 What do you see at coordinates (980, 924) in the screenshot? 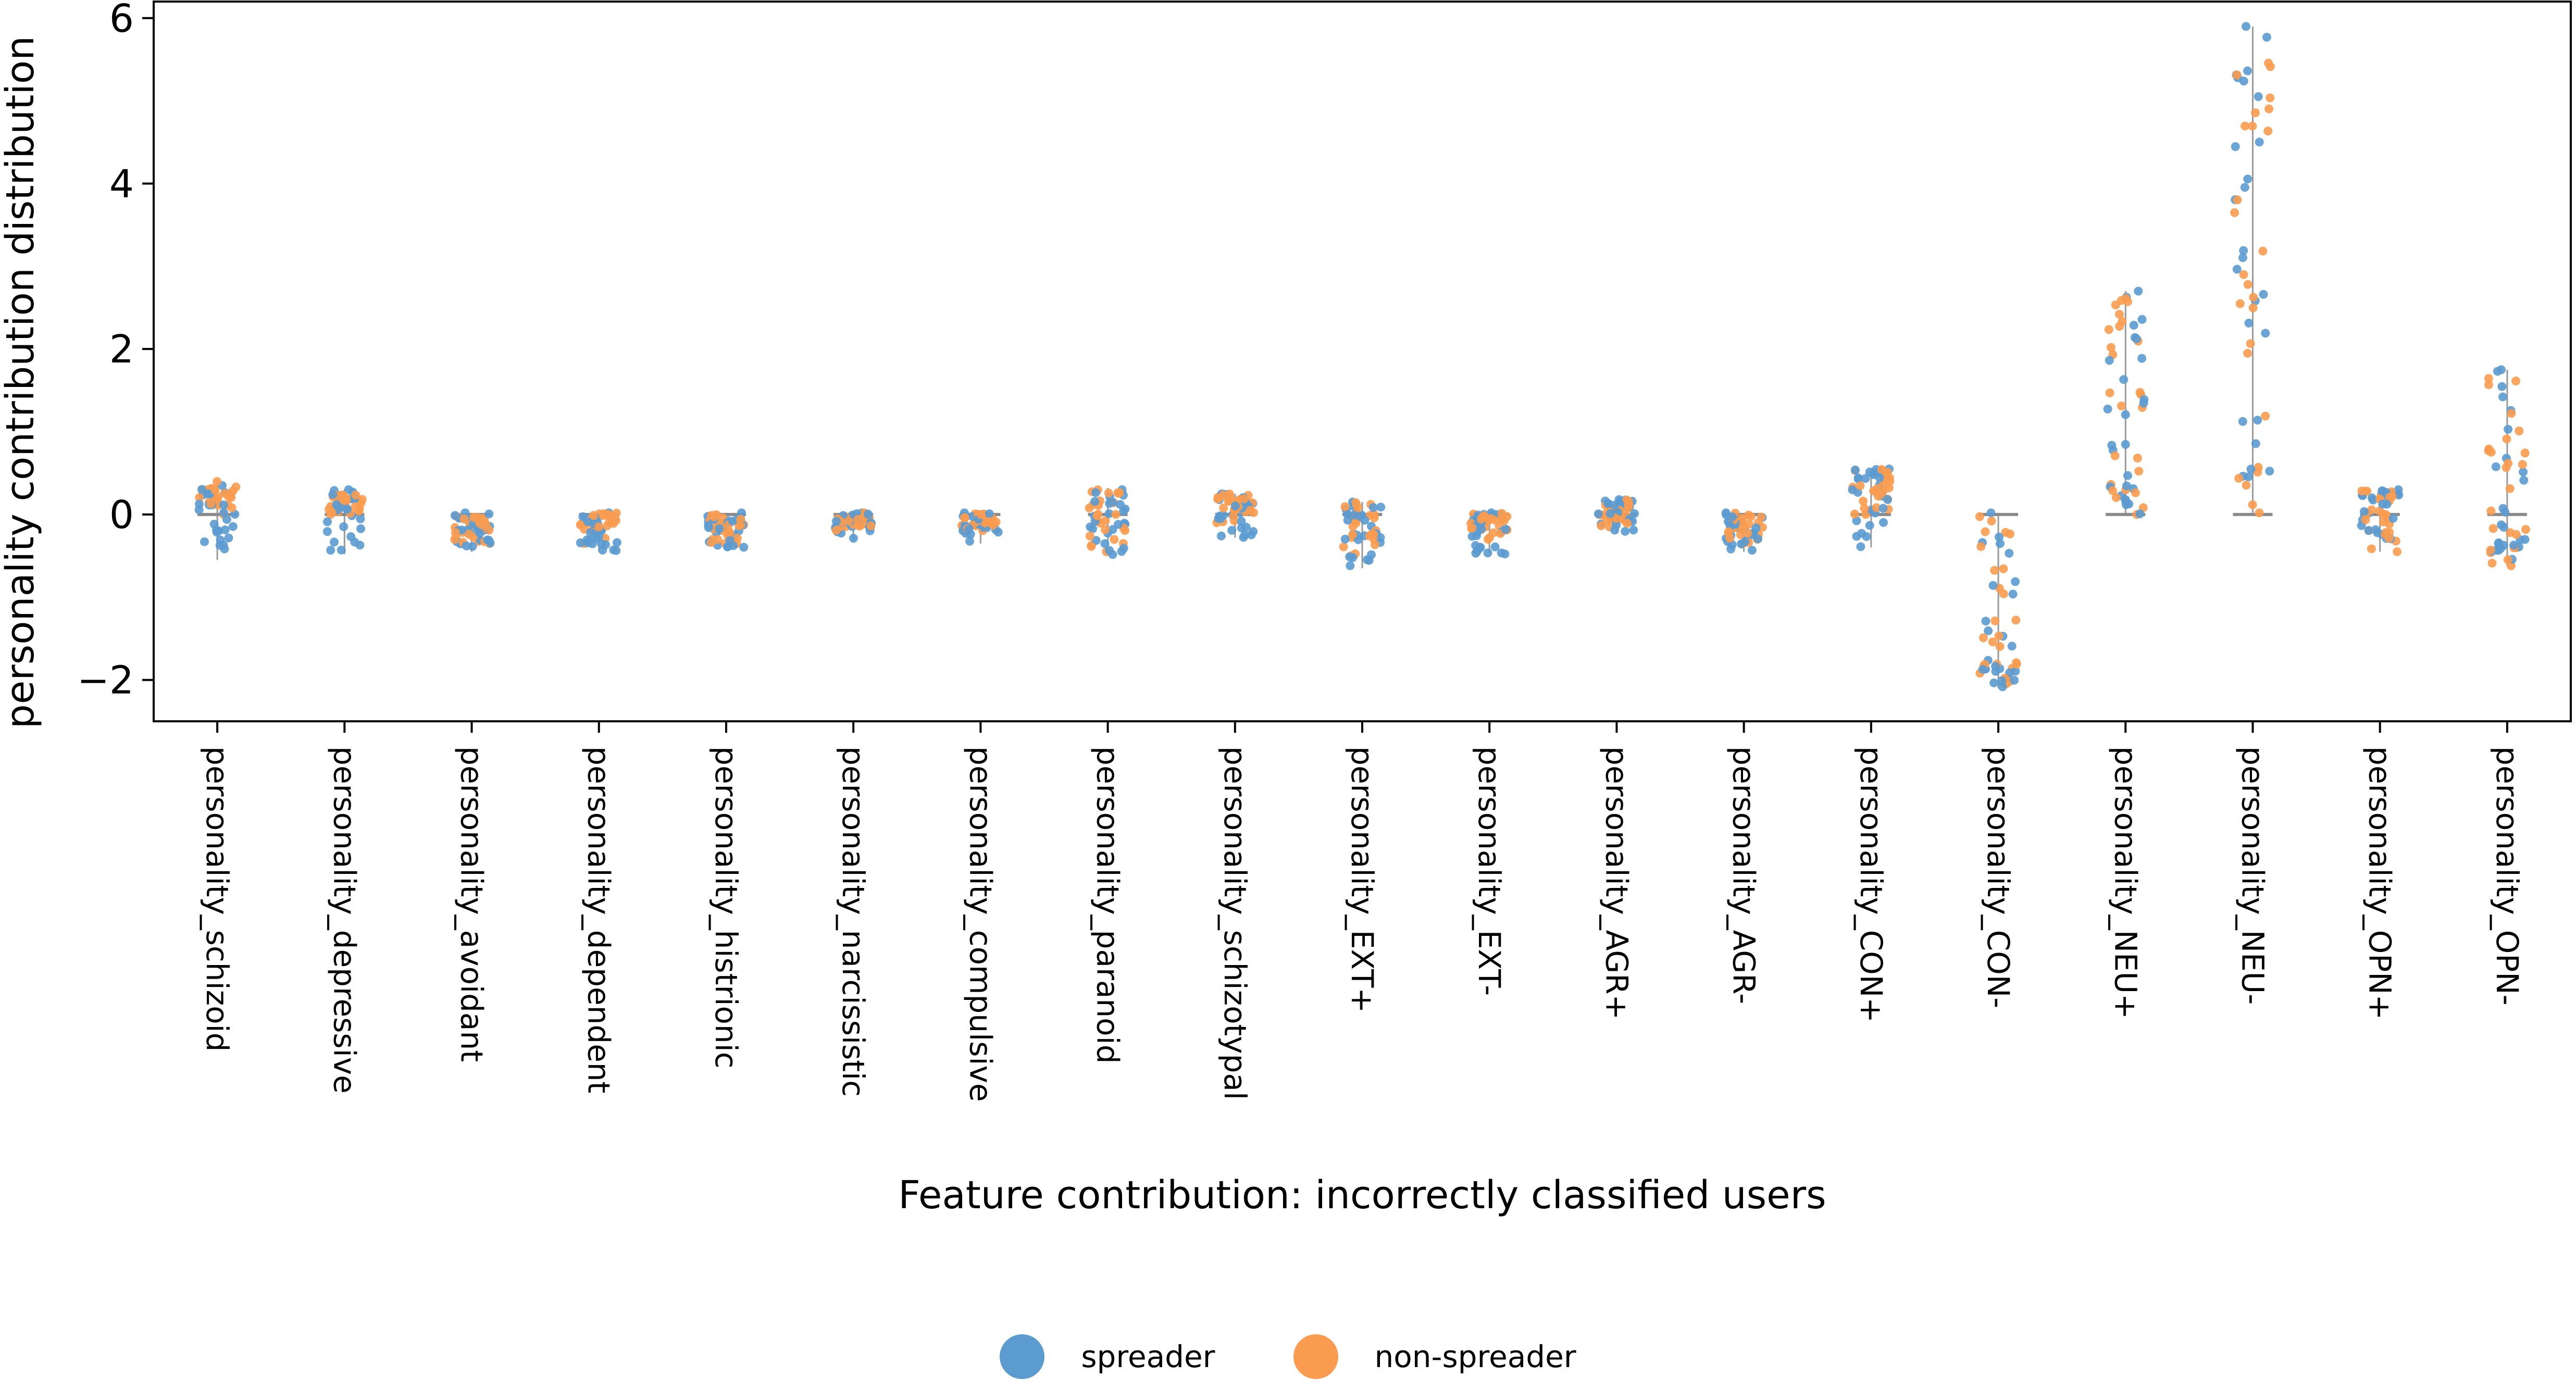
I see `x-tick-label: personality_compulsive` at bounding box center [980, 924].